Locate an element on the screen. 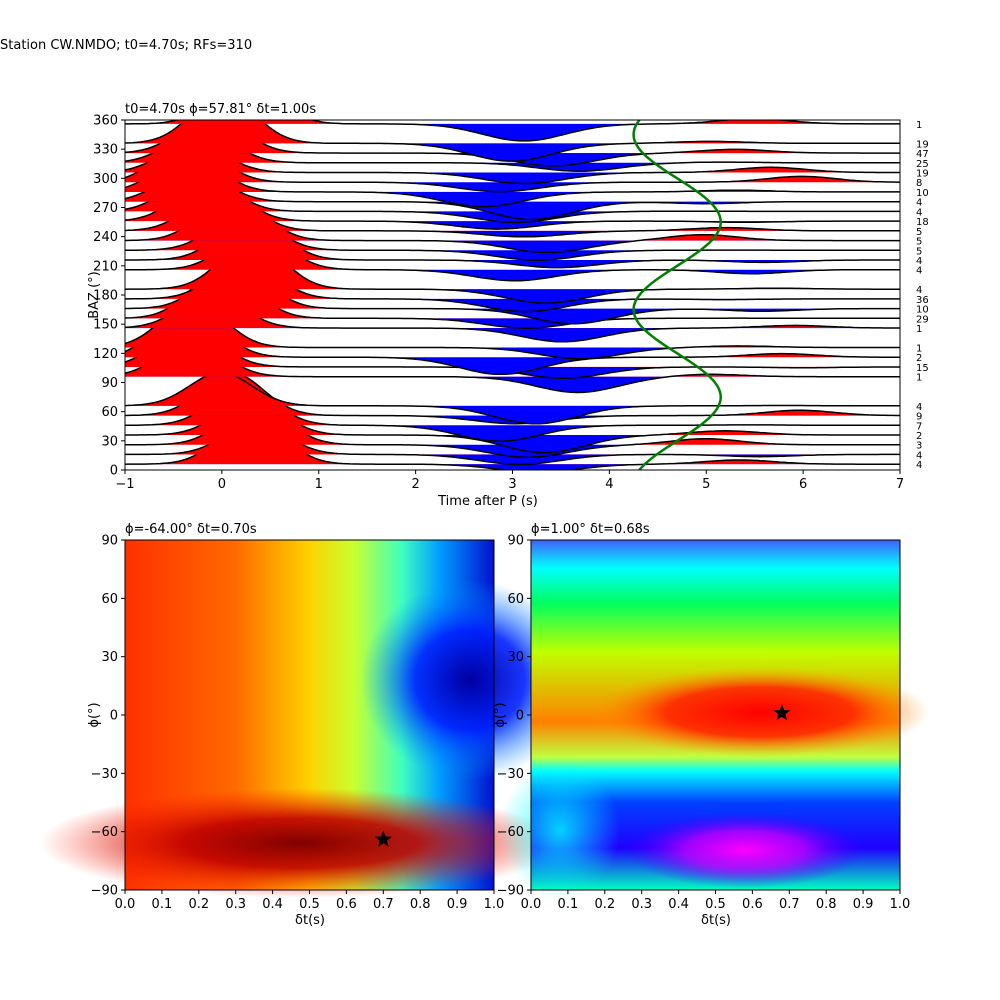 Image resolution: width=1000 pixels, height=1000 pixels. bin-count-label: 10 is located at coordinates (922, 310).